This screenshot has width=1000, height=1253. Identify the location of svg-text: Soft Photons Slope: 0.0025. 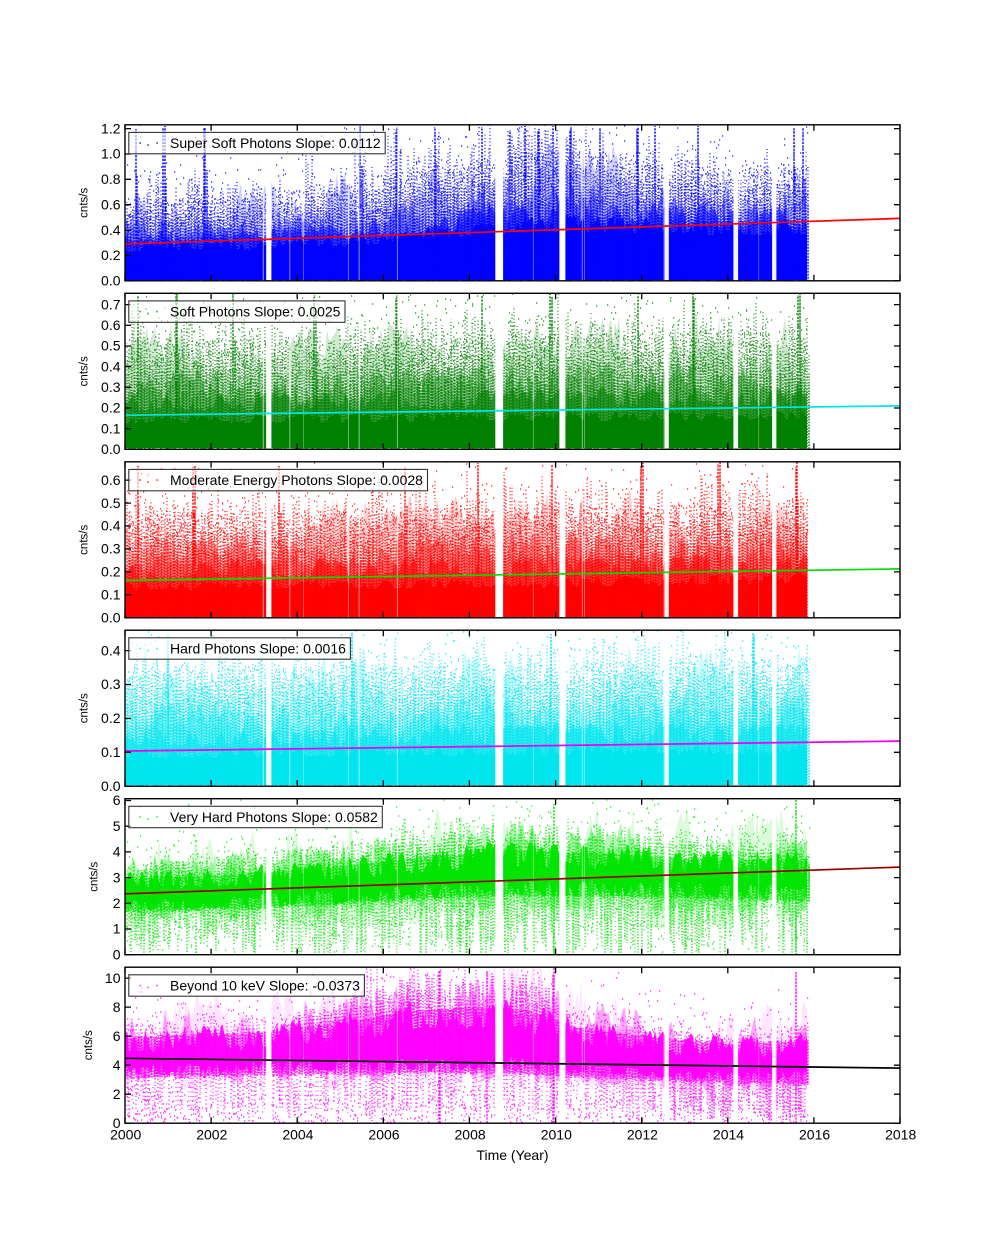
(255, 312).